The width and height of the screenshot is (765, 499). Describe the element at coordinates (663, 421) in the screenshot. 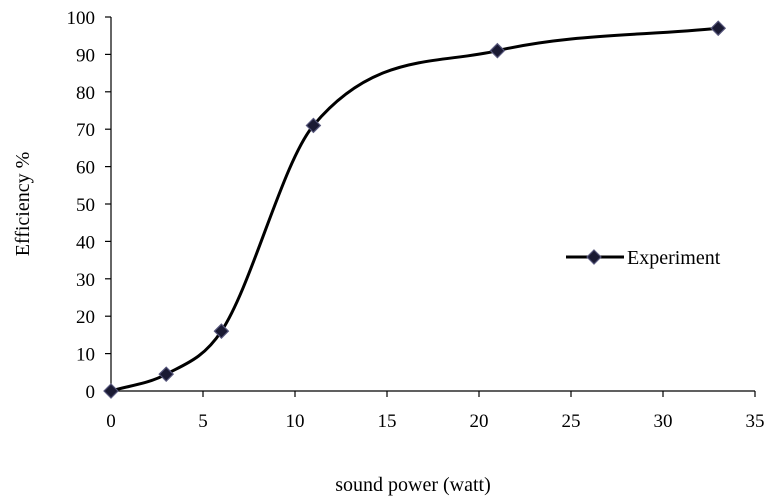

I see `x-tick-label: 30` at that location.